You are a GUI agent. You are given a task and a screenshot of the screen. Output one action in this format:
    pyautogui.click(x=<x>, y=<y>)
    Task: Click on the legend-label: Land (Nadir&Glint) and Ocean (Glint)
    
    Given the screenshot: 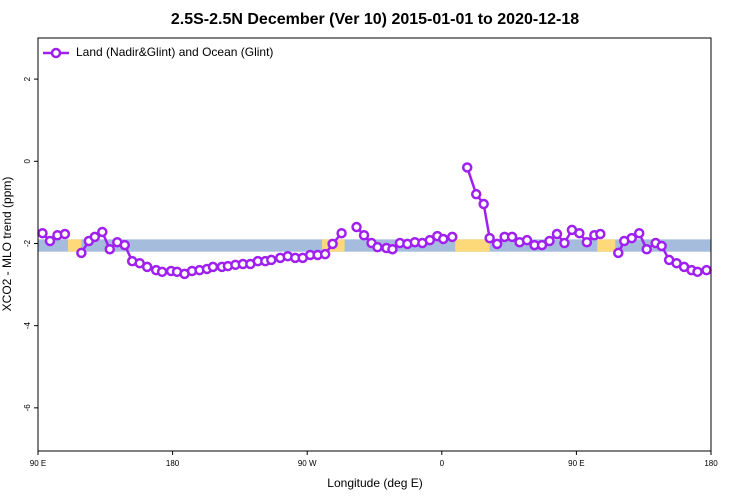 What is the action you would take?
    pyautogui.click(x=174, y=52)
    